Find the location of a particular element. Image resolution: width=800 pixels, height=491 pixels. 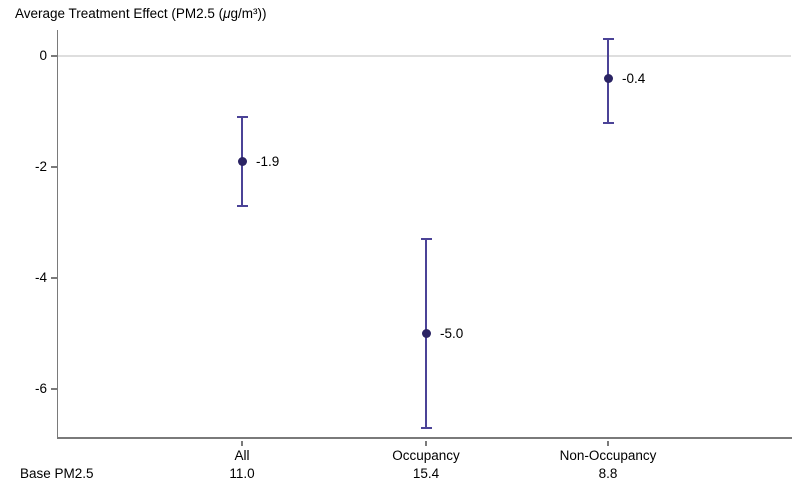

point-value-label: -0.4 is located at coordinates (634, 78).